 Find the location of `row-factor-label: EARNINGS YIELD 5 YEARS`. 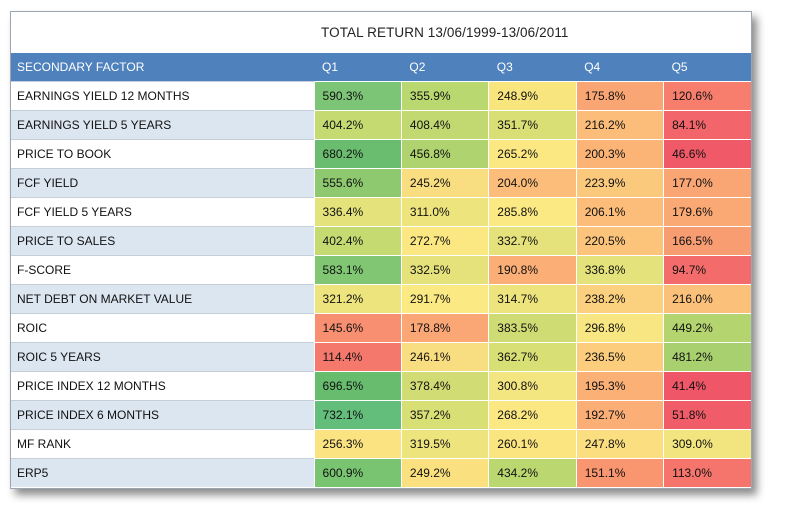

row-factor-label: EARNINGS YIELD 5 YEARS is located at coordinates (163, 124).